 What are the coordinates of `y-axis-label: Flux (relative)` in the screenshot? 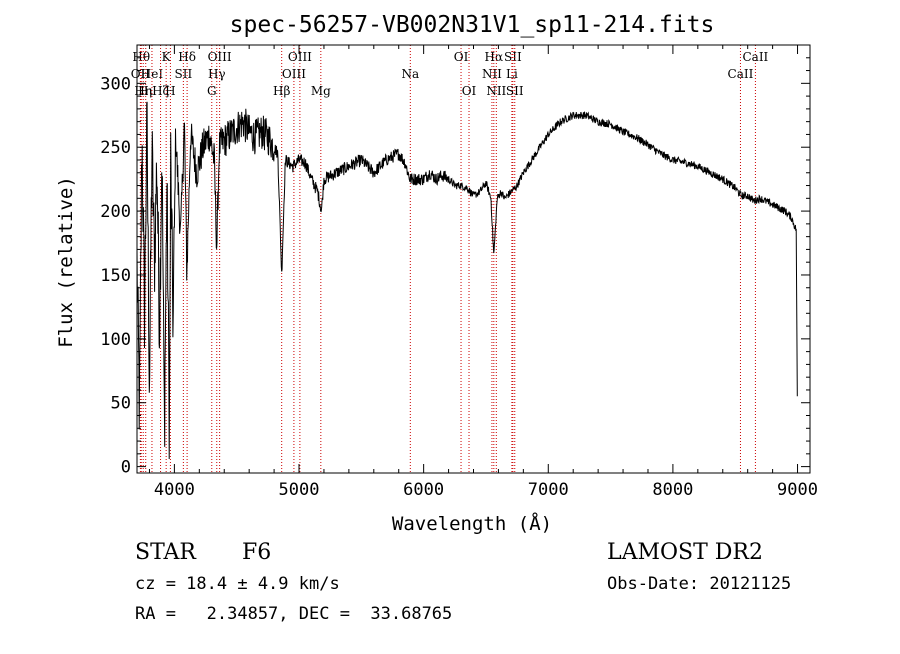 It's located at (66, 262).